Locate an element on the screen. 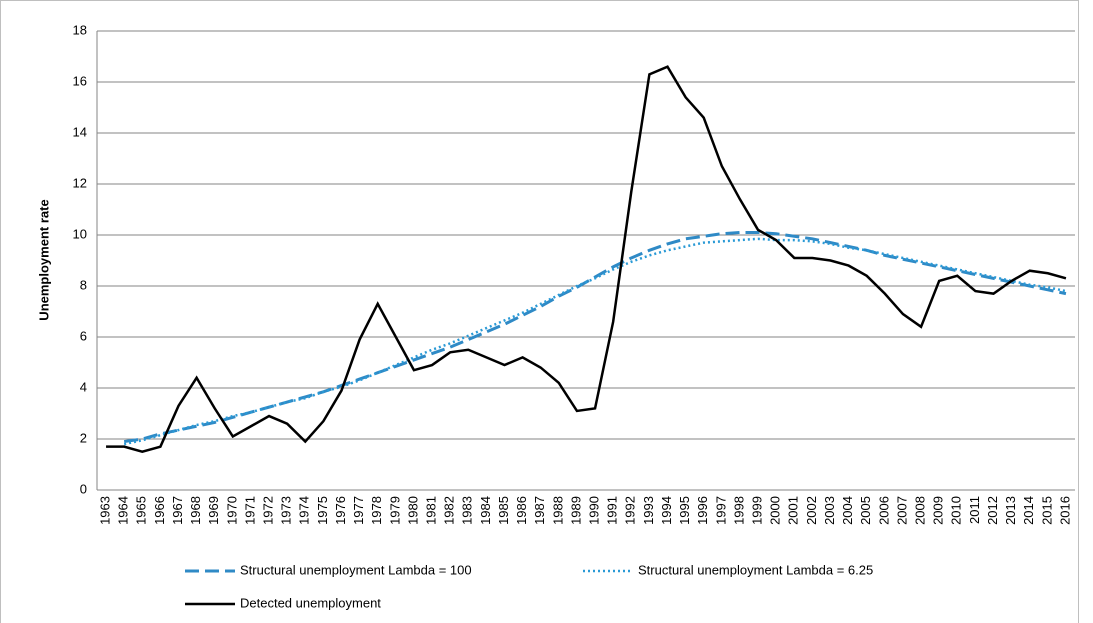 Image resolution: width=1093 pixels, height=623 pixels. x-tick-label: 1999 is located at coordinates (756, 510).